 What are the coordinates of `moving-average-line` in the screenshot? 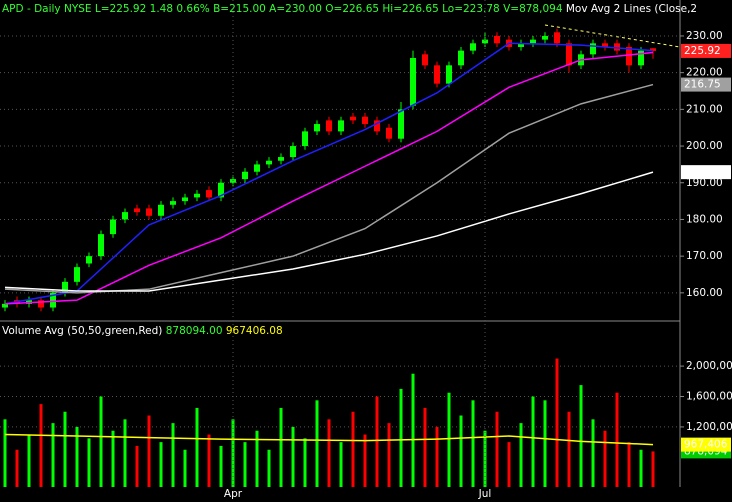 It's located at (329, 439).